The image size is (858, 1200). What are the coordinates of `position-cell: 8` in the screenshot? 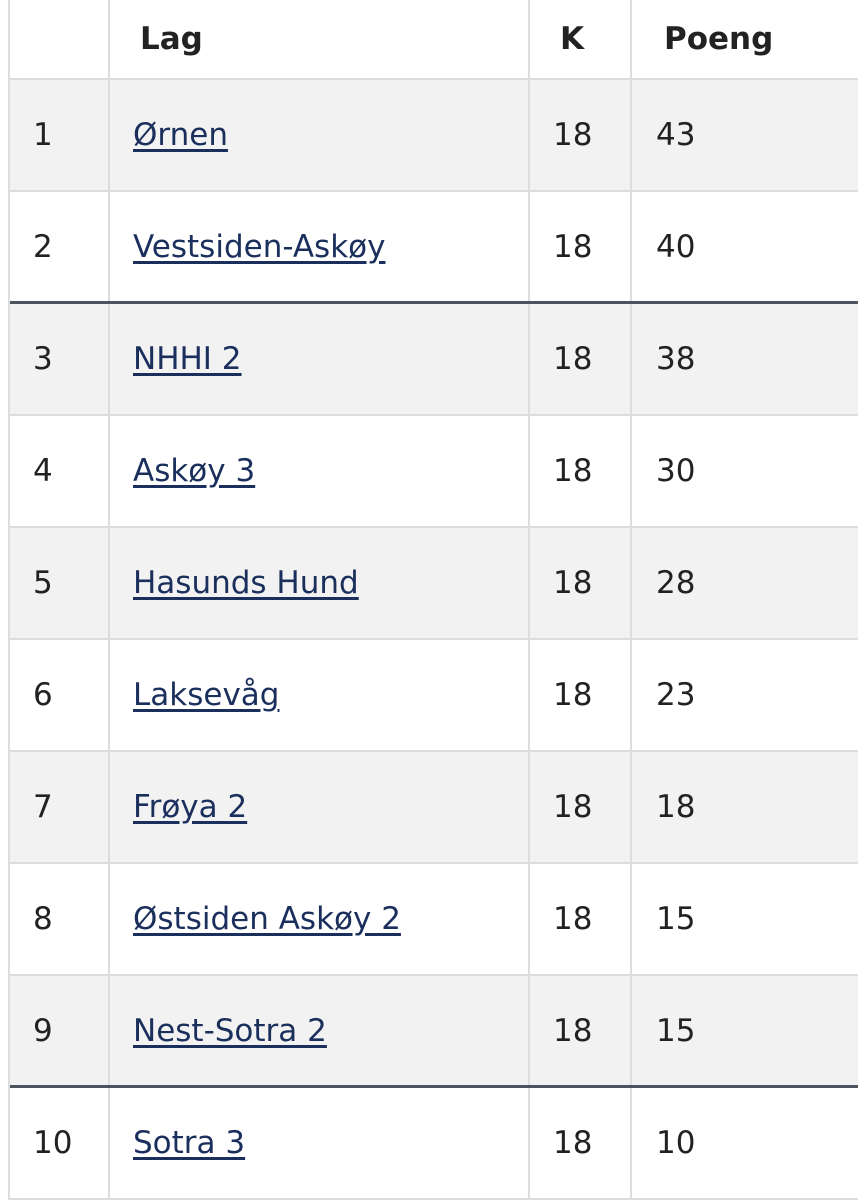 It's located at (60, 919).